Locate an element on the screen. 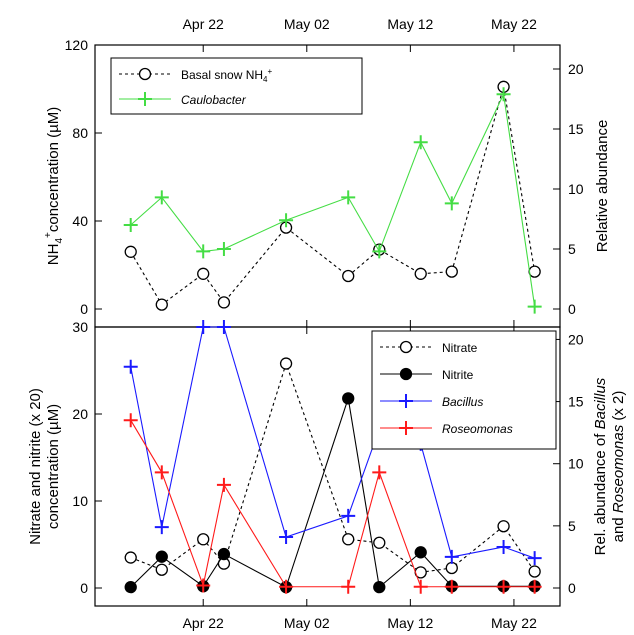 This screenshot has height=635, width=634. y2-tick-label: 15 is located at coordinates (576, 129).